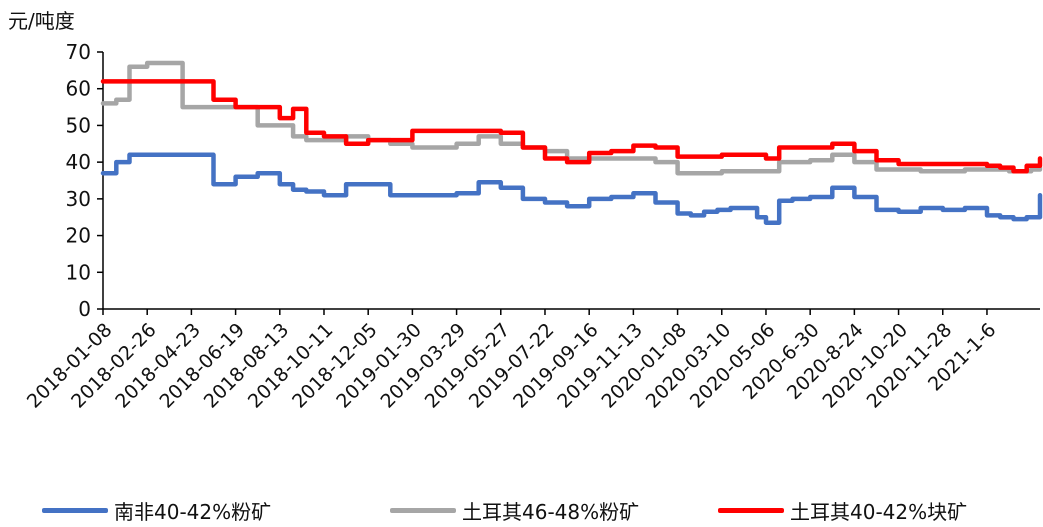  I want to click on y-tick-label: 70, so click(78, 52).